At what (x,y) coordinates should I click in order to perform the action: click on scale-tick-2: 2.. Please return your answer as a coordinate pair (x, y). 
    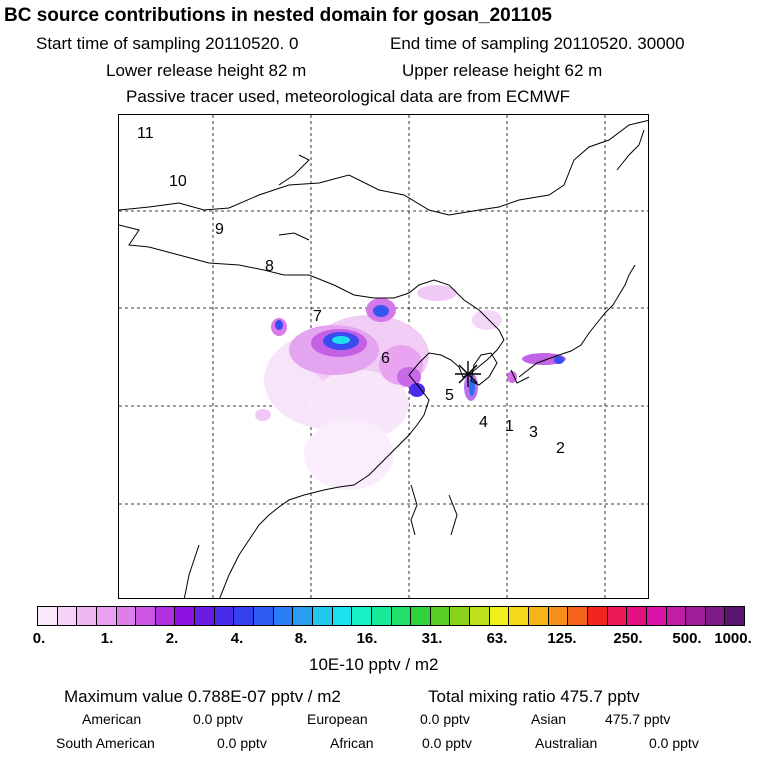
    Looking at the image, I should click on (172, 638).